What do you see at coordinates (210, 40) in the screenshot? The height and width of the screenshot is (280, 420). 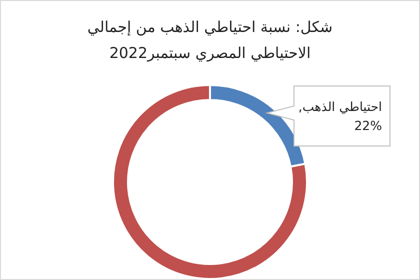 I see `chart-title: شكل: نسبة احتياطي الذهب من إجمالي الاحتياطي المصري سبتمبر2022` at bounding box center [210, 40].